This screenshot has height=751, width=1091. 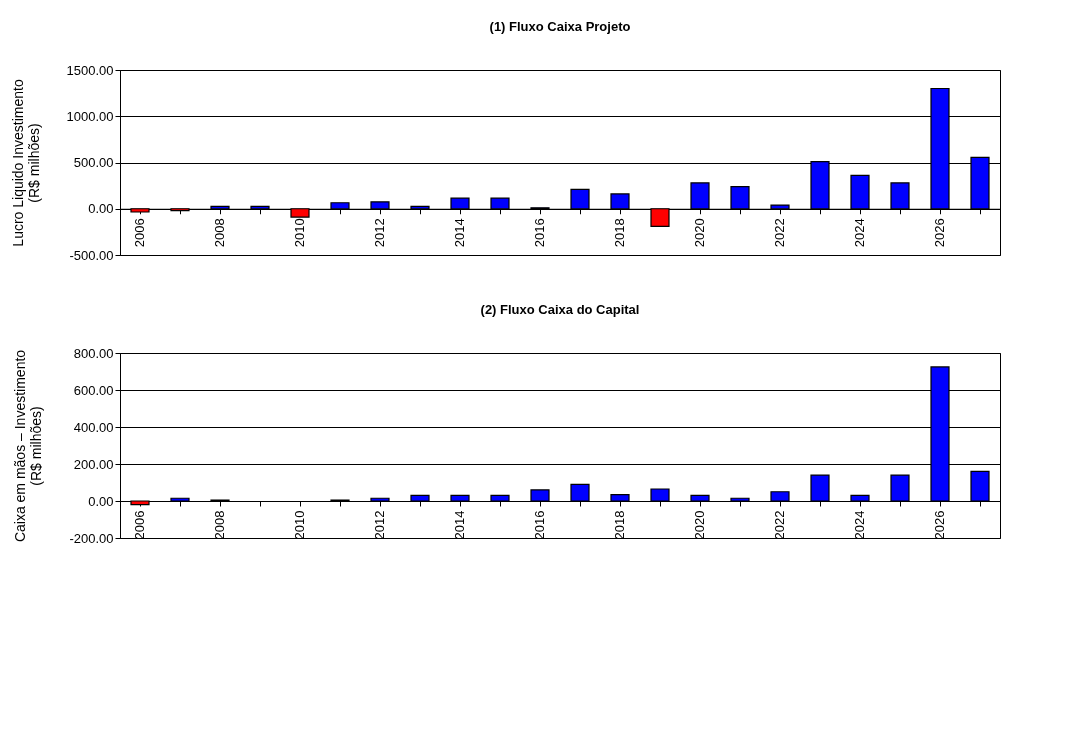 I want to click on y-tick-label: 800.00, so click(x=93, y=353).